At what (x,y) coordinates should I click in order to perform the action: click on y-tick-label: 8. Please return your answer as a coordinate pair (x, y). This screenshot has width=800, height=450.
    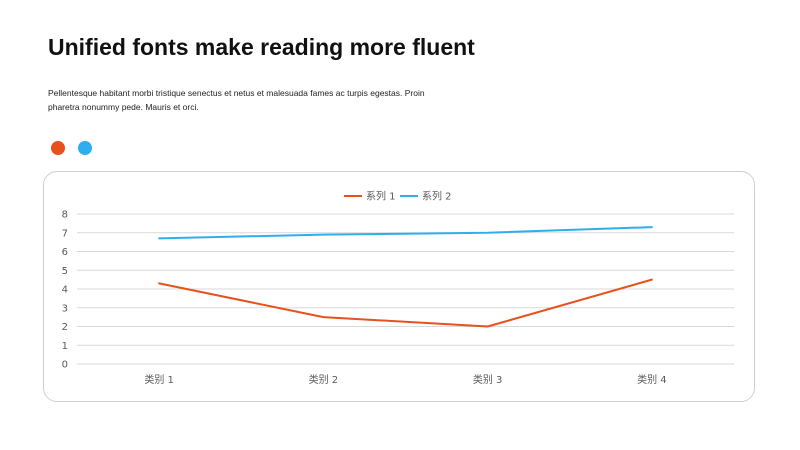
    Looking at the image, I should click on (65, 215).